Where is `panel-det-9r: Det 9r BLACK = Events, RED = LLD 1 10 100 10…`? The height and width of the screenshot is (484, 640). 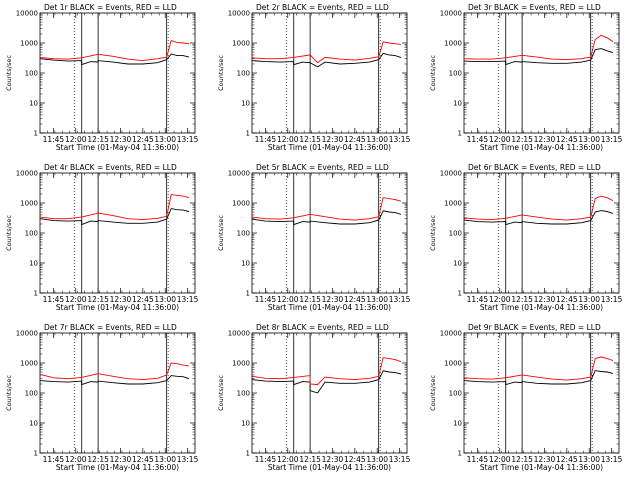
panel-det-9r: Det 9r BLACK = Events, RED = LLD 1 10 100 10… is located at coordinates (526, 397).